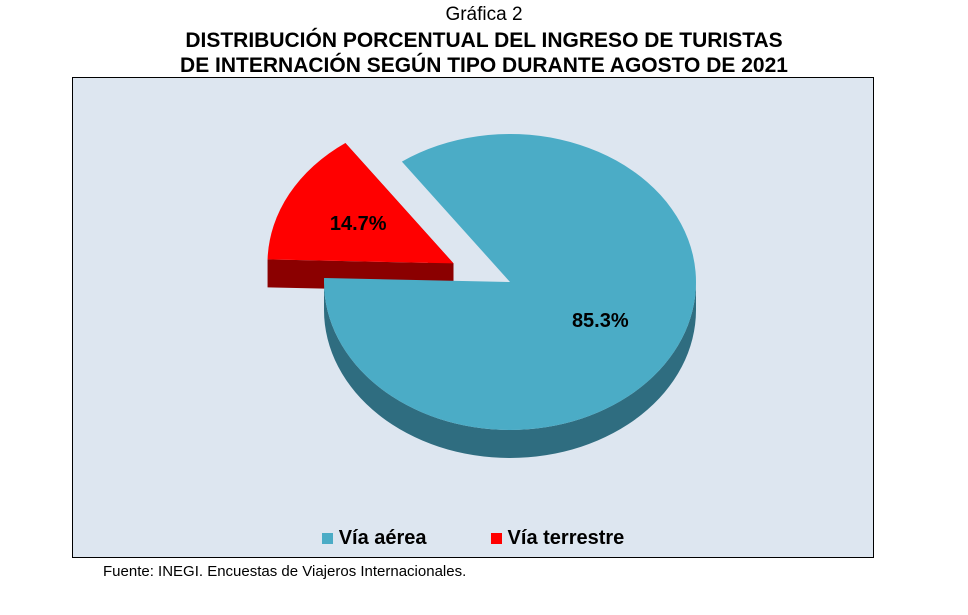  What do you see at coordinates (358, 224) in the screenshot?
I see `pie-label-via-terrestre: 14.7%` at bounding box center [358, 224].